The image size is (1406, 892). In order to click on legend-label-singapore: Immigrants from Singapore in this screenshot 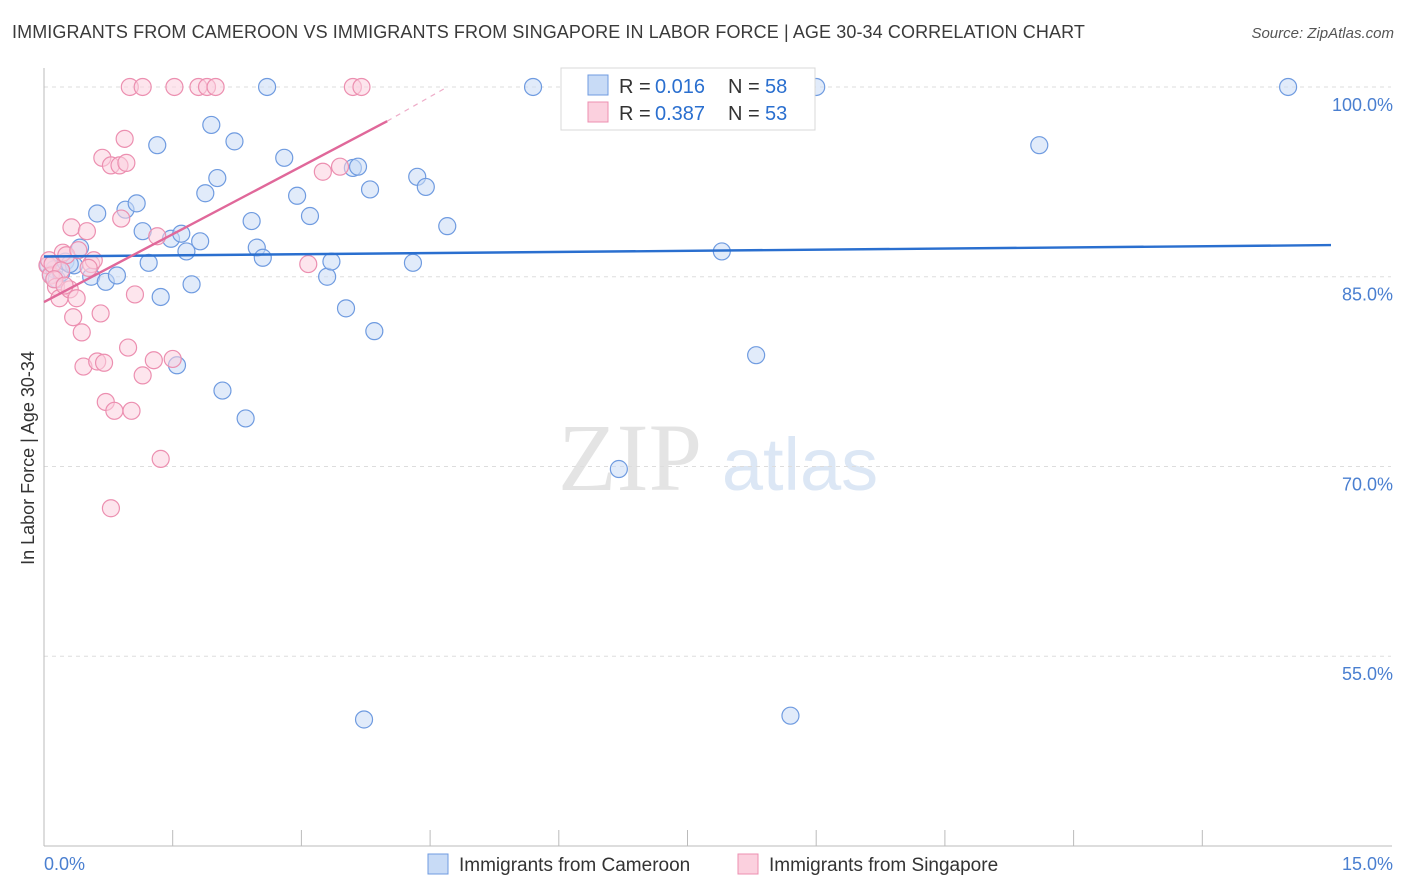, I will do `click(883, 865)`.